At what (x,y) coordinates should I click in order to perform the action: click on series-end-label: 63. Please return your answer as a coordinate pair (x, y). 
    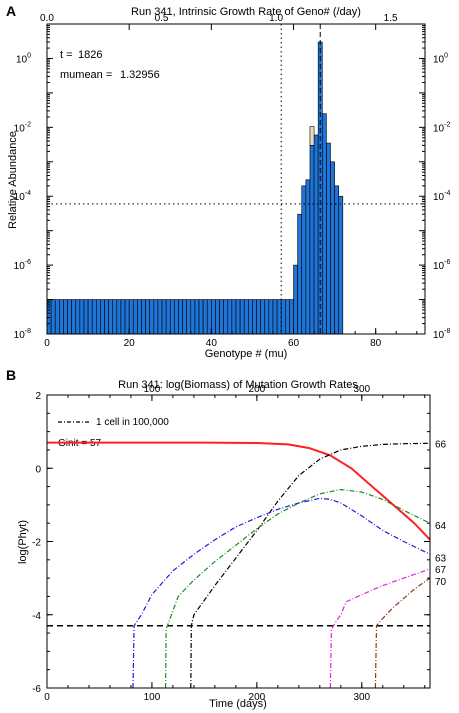
    Looking at the image, I should click on (441, 558).